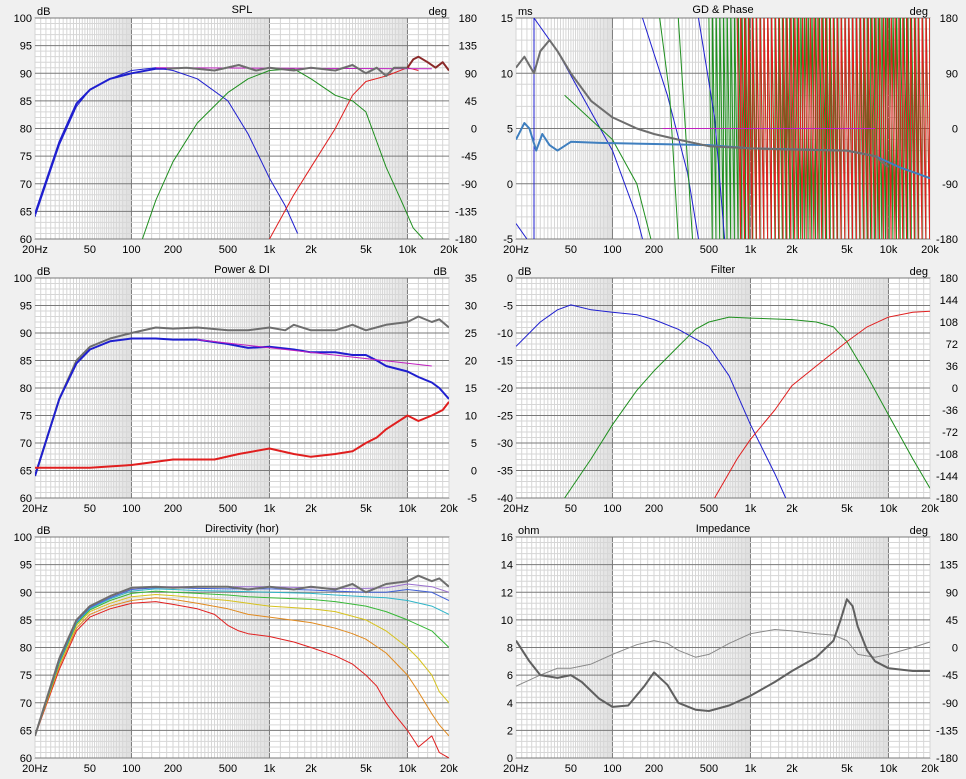 This screenshot has height=779, width=966. I want to click on y-tick-label: 65, so click(26, 472).